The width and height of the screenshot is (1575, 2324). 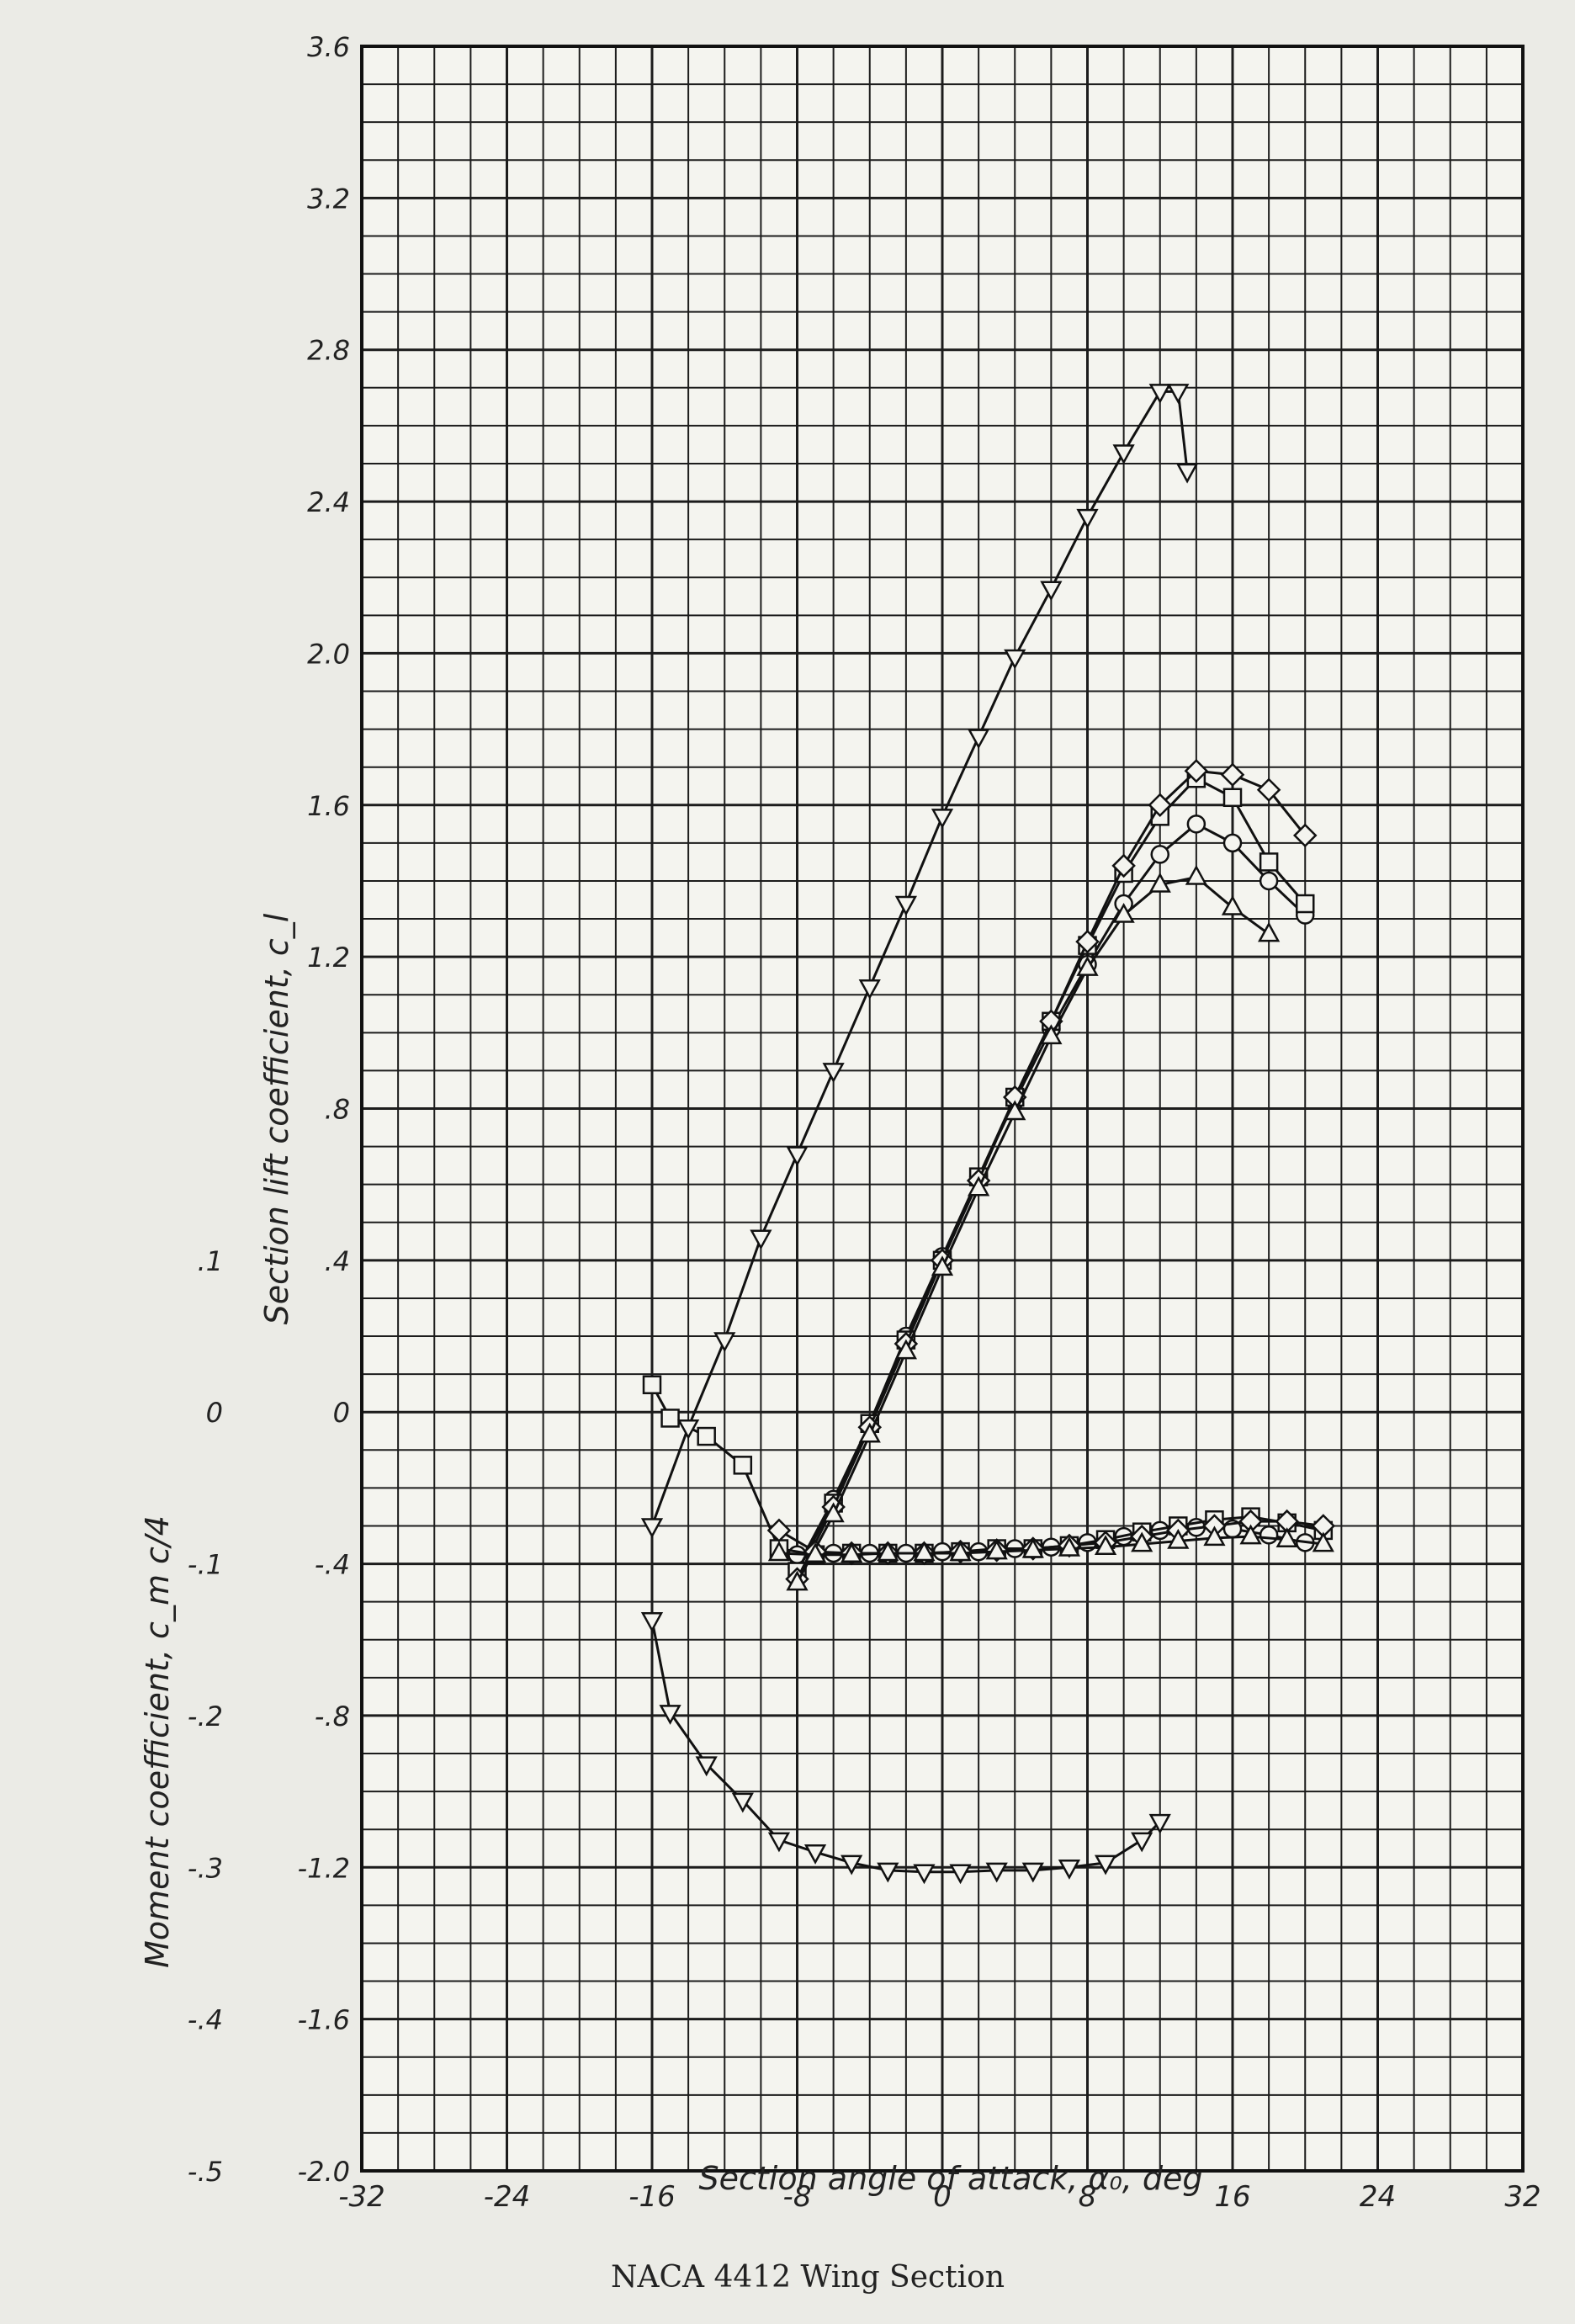 What do you see at coordinates (1232, 2197) in the screenshot?
I see `x-tick-label: 16` at bounding box center [1232, 2197].